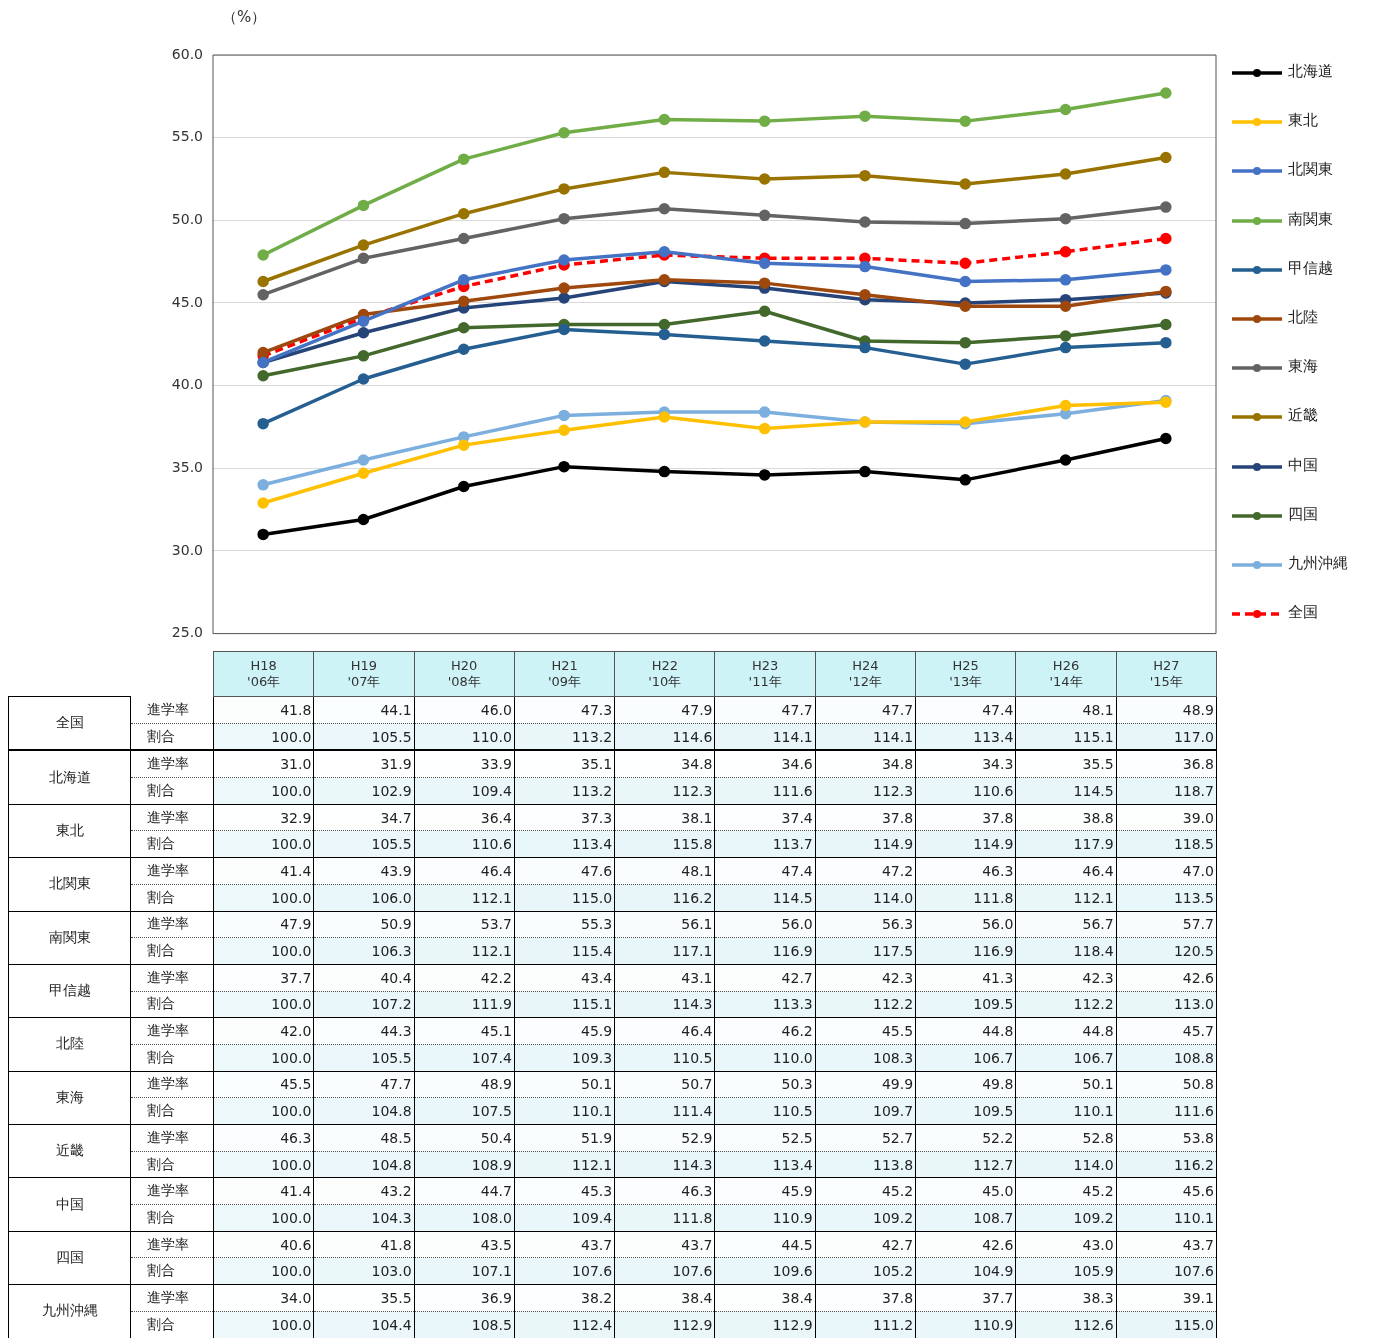  I want to click on data-label: 46.4, so click(464, 871).